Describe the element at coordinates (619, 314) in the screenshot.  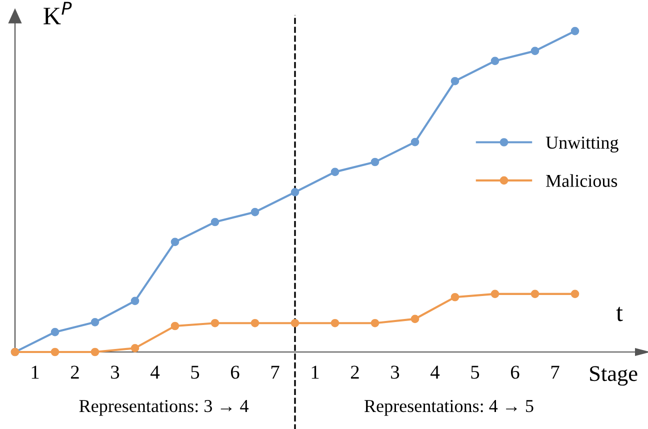
I see `text: t` at that location.